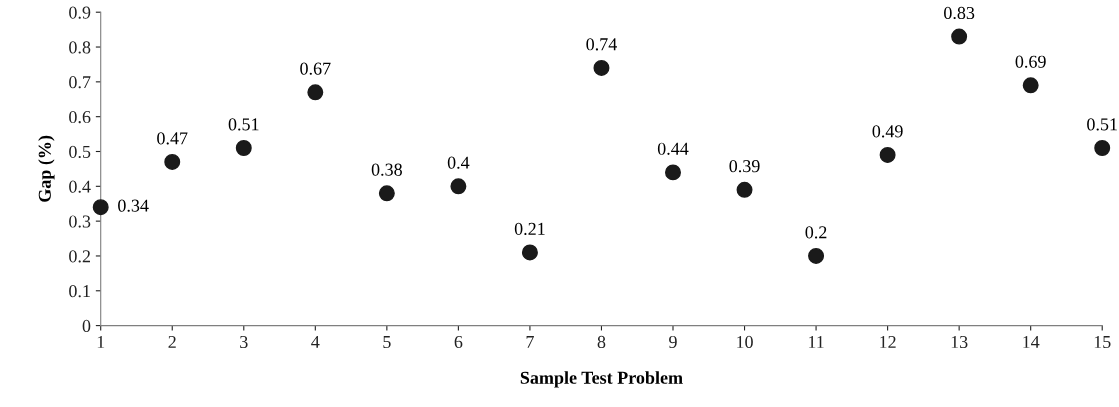 Image resolution: width=1119 pixels, height=407 pixels. What do you see at coordinates (133, 205) in the screenshot?
I see `data-label: 0.34` at bounding box center [133, 205].